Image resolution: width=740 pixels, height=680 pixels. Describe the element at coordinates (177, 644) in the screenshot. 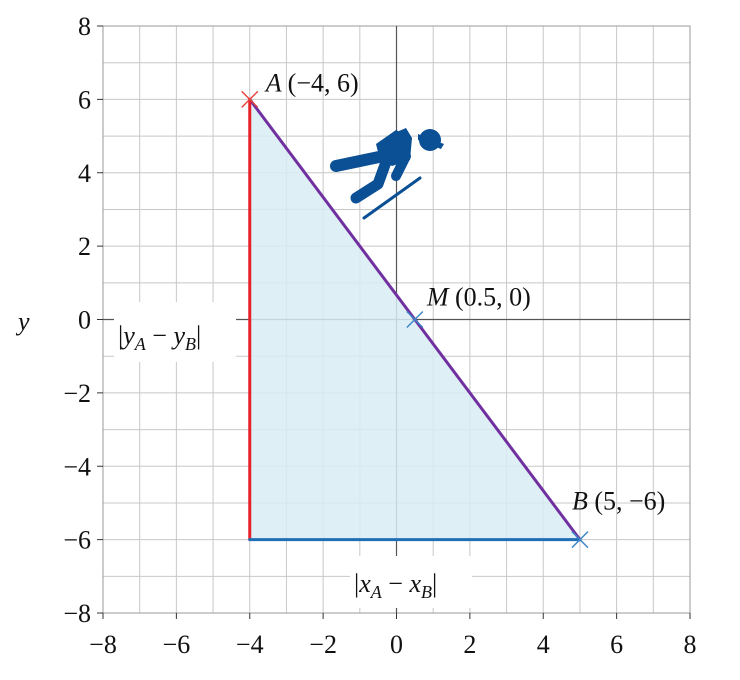

I see `x-tick-label: −6` at that location.